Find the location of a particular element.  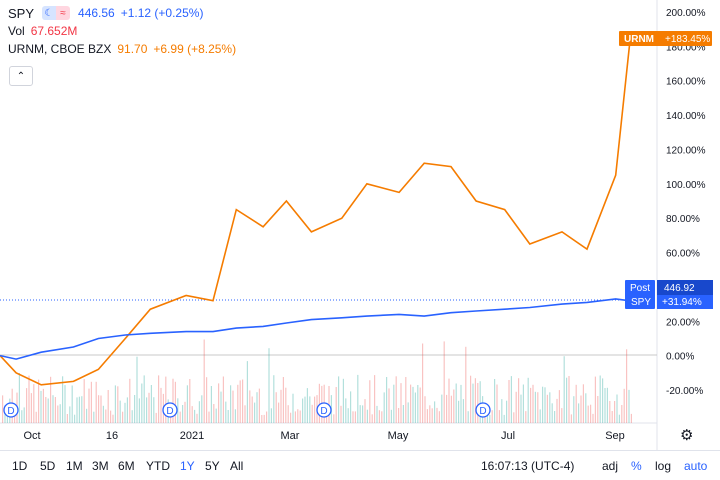

range-ytd-button: YTD is located at coordinates (158, 466).